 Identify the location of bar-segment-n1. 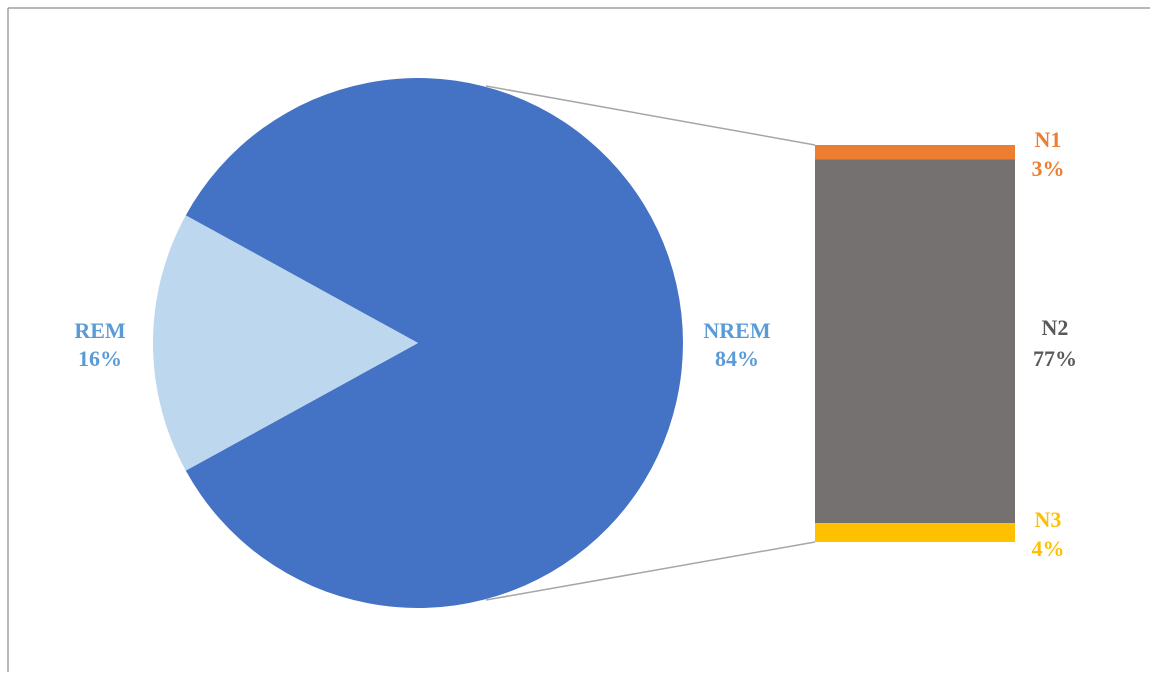
(915, 152).